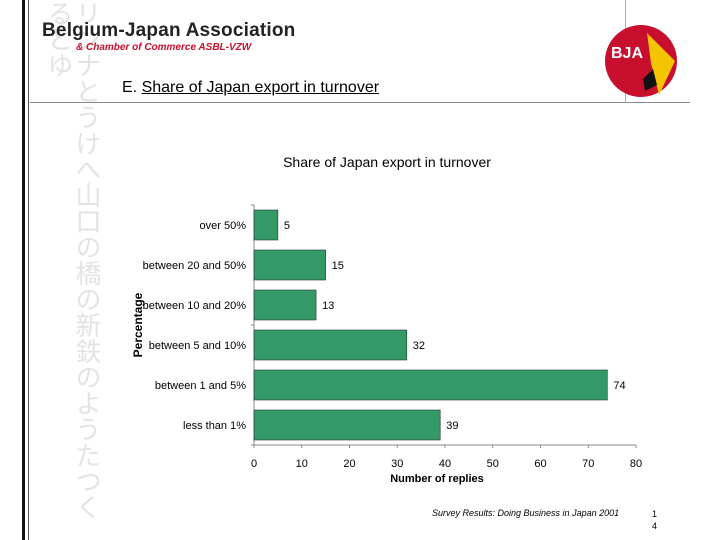 The width and height of the screenshot is (720, 540). What do you see at coordinates (360, 102) in the screenshot?
I see `header-divider` at bounding box center [360, 102].